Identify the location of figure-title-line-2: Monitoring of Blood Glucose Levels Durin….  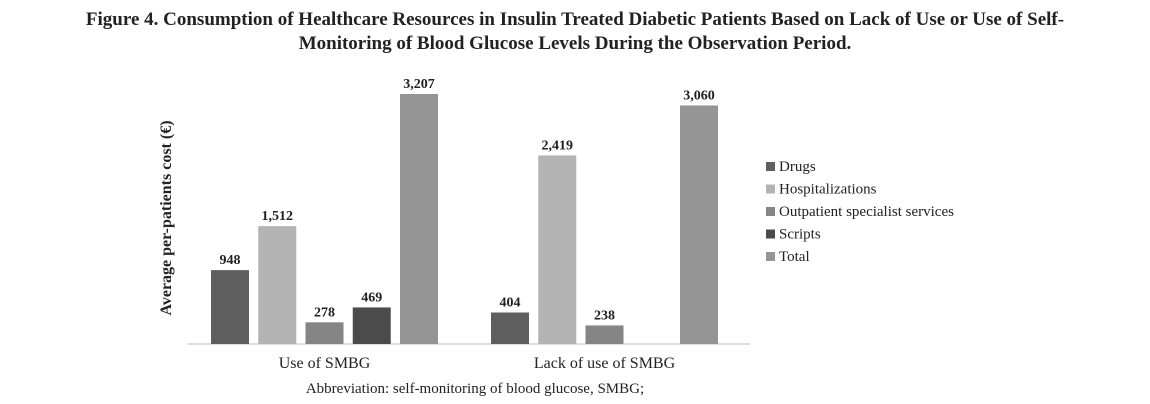
(575, 43).